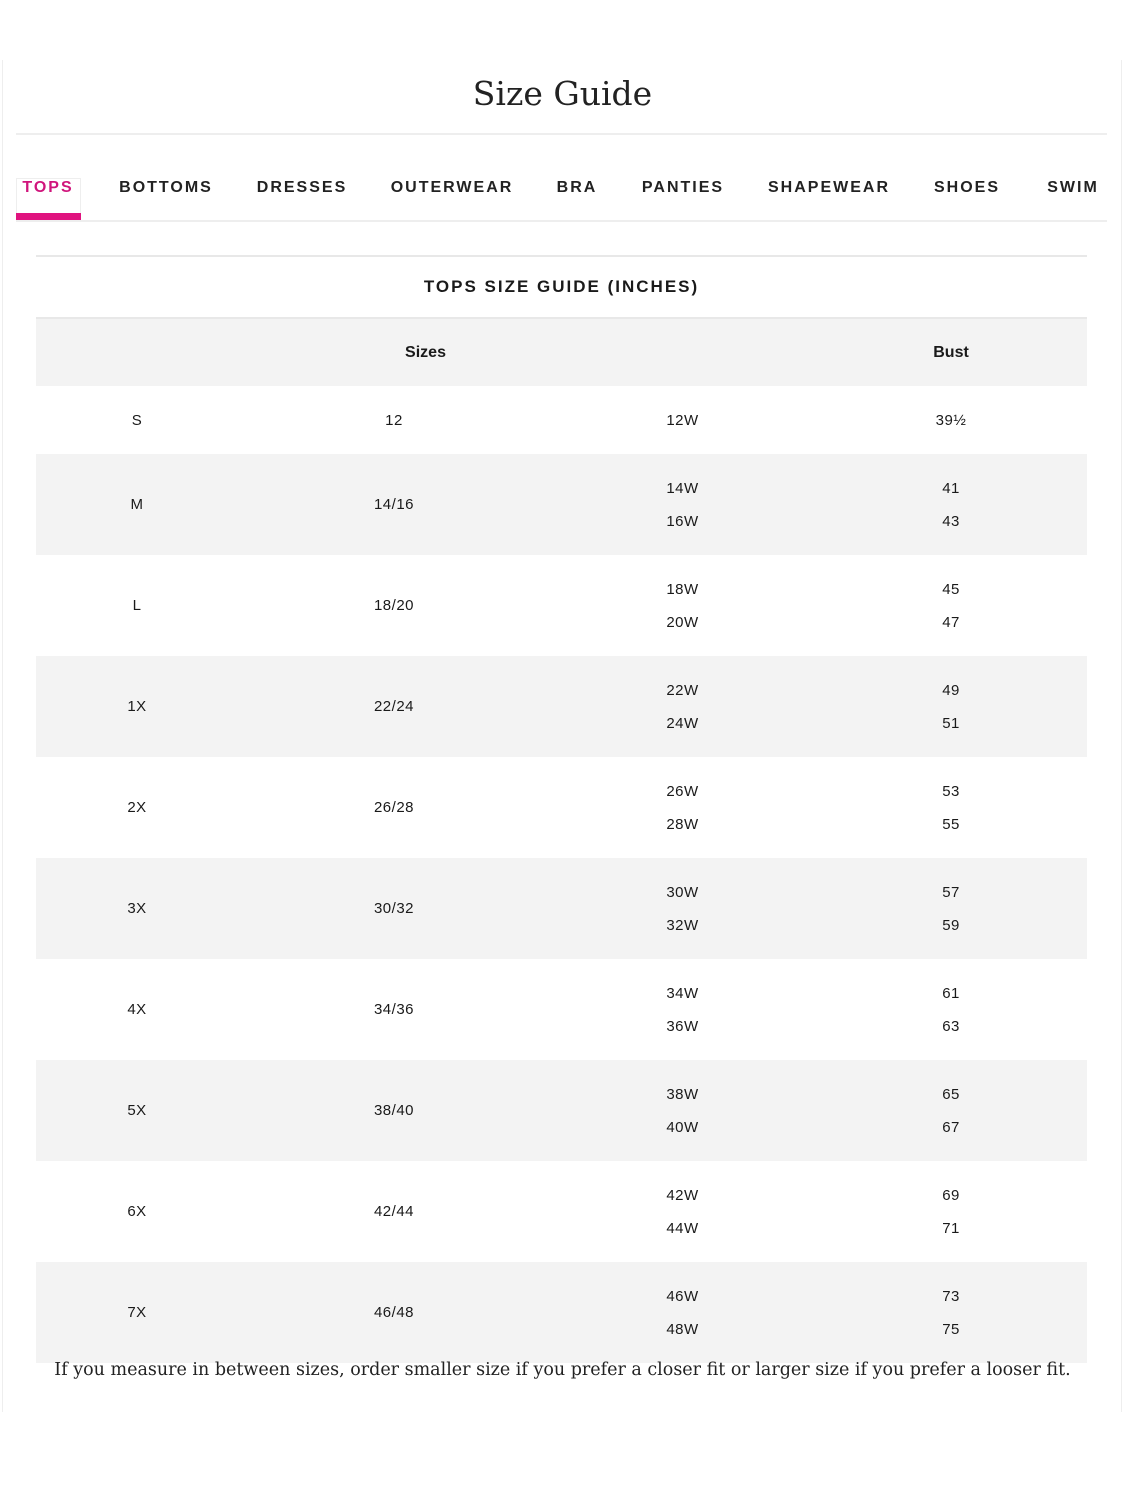 Image resolution: width=1125 pixels, height=1500 pixels. I want to click on cell-numeric-size: 42/44, so click(394, 1211).